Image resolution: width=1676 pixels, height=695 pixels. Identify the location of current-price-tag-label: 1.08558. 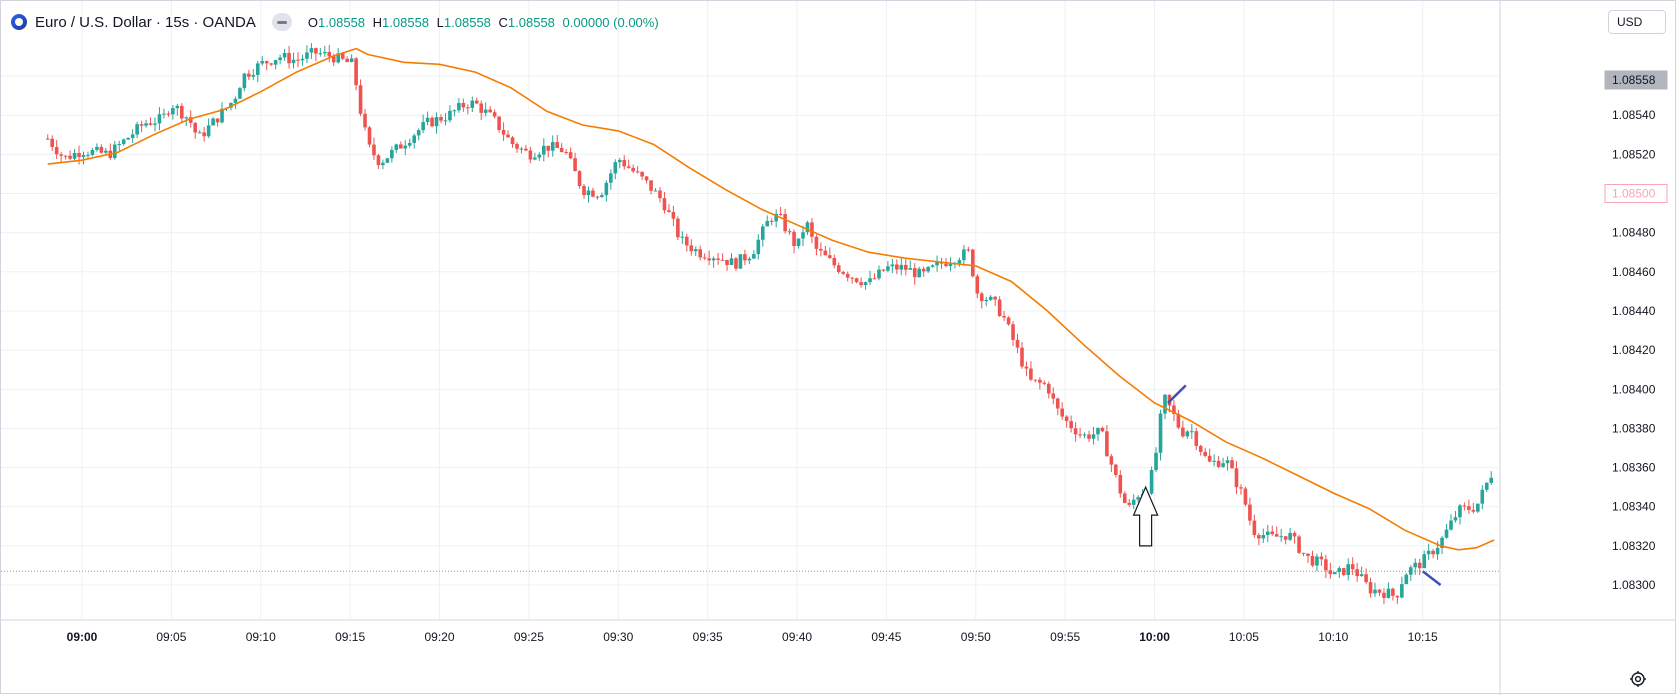
(1634, 80).